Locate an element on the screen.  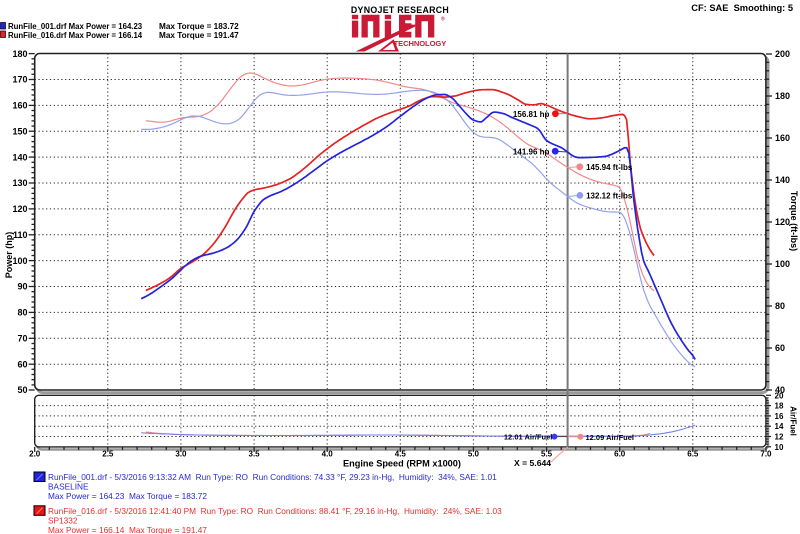
svg-text: X = 5.644 is located at coordinates (532, 463).